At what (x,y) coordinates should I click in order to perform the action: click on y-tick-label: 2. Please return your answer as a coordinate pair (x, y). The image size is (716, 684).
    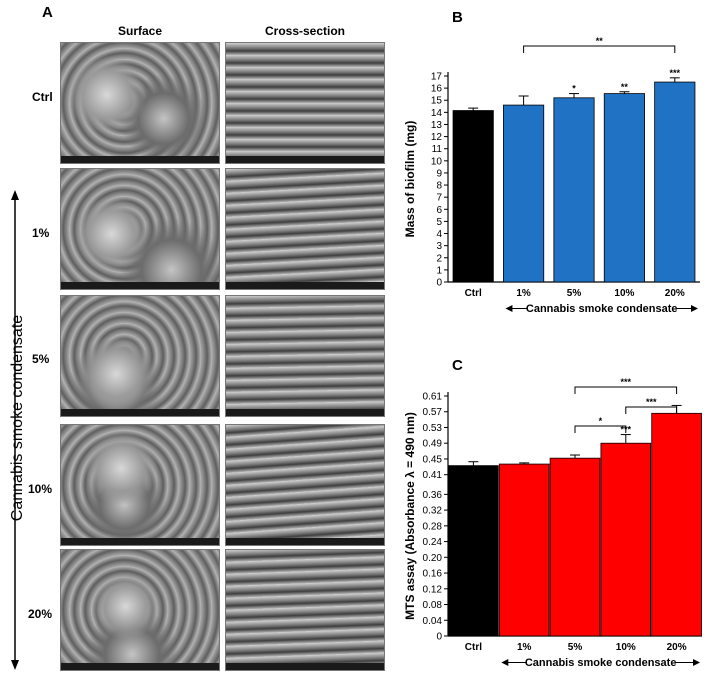
    Looking at the image, I should click on (439, 258).